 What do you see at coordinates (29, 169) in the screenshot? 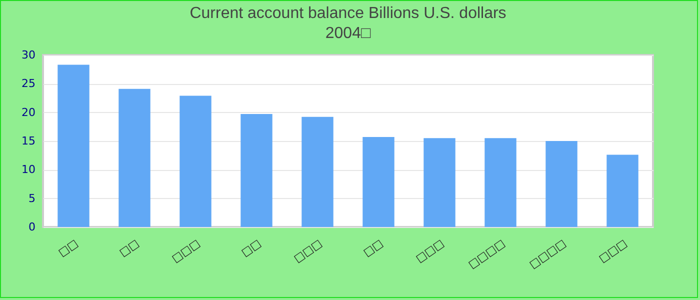
I see `y-tick-label: 10` at bounding box center [29, 169].